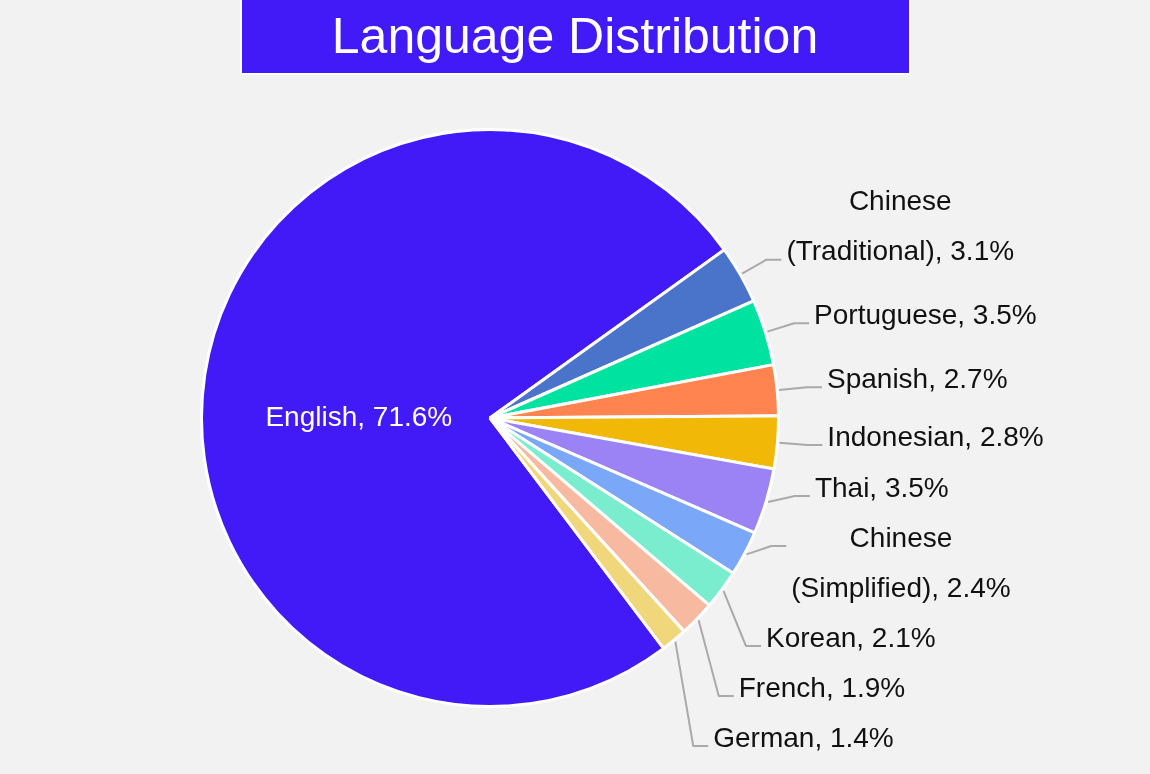 Image resolution: width=1150 pixels, height=774 pixels. What do you see at coordinates (881, 487) in the screenshot?
I see `slice-label: Thai, 3.5%` at bounding box center [881, 487].